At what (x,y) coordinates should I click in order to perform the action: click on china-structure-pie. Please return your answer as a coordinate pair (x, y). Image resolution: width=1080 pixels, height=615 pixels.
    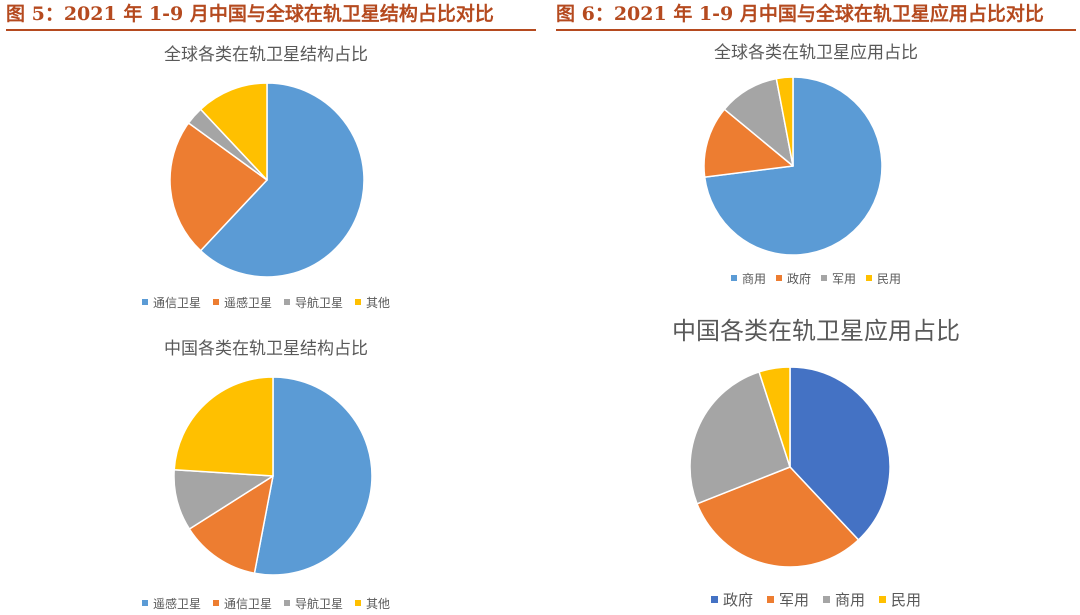
    Looking at the image, I should click on (273, 476).